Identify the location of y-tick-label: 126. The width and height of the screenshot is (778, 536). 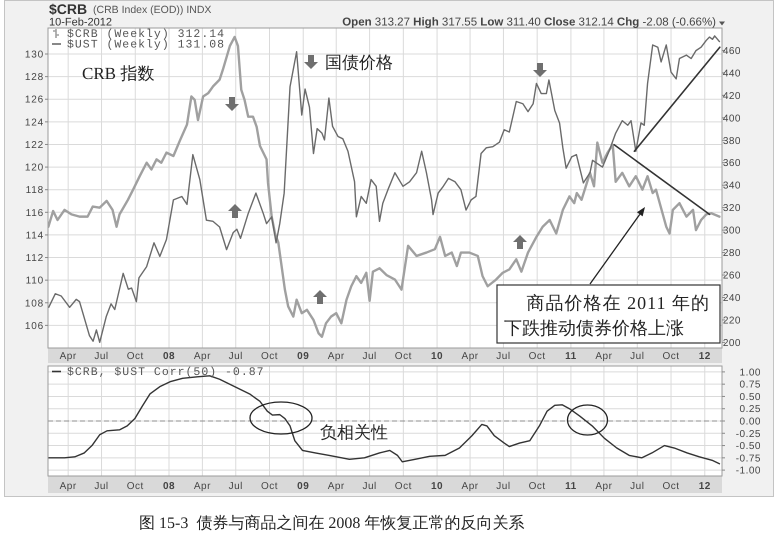
(34, 100).